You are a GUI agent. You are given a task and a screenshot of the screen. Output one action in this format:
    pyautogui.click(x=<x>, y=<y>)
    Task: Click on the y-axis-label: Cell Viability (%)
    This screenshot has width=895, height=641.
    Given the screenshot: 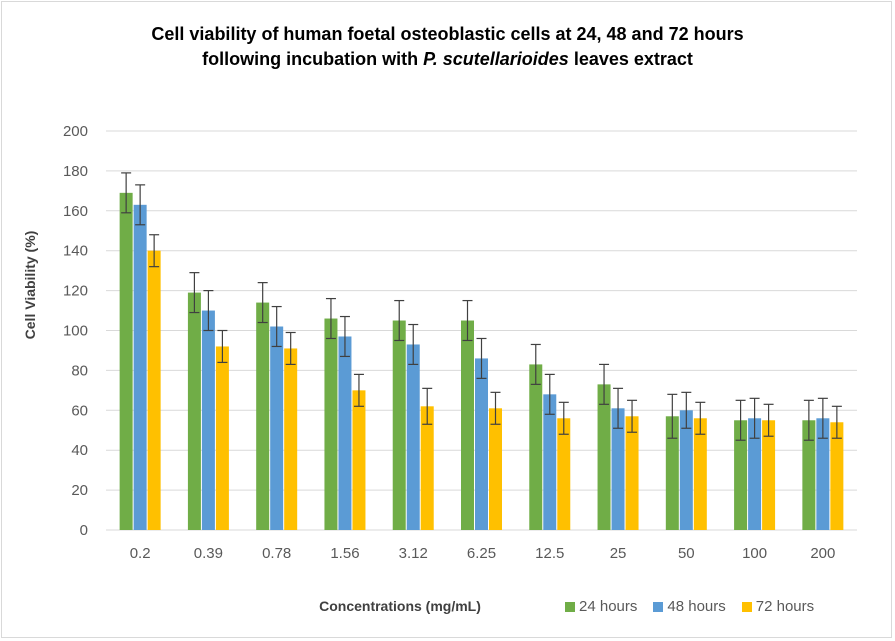 What is the action you would take?
    pyautogui.click(x=30, y=285)
    